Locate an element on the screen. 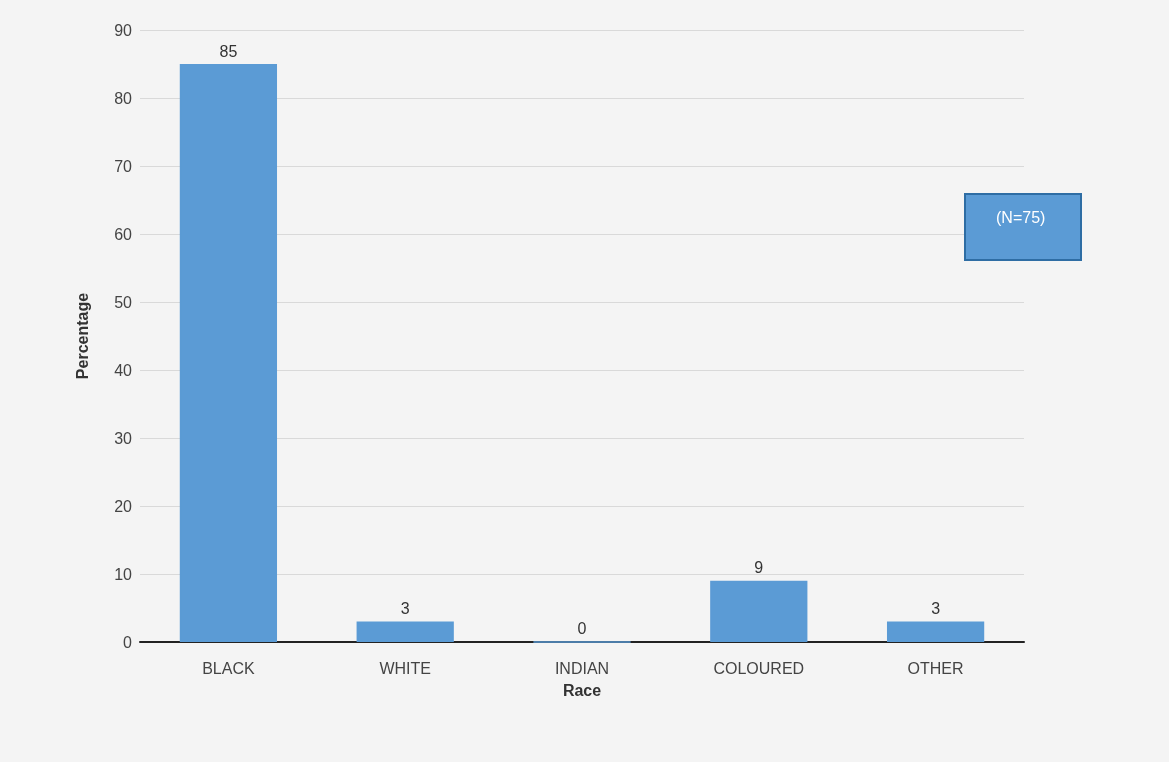 The width and height of the screenshot is (1169, 762). note-box: (N=75) is located at coordinates (1023, 227).